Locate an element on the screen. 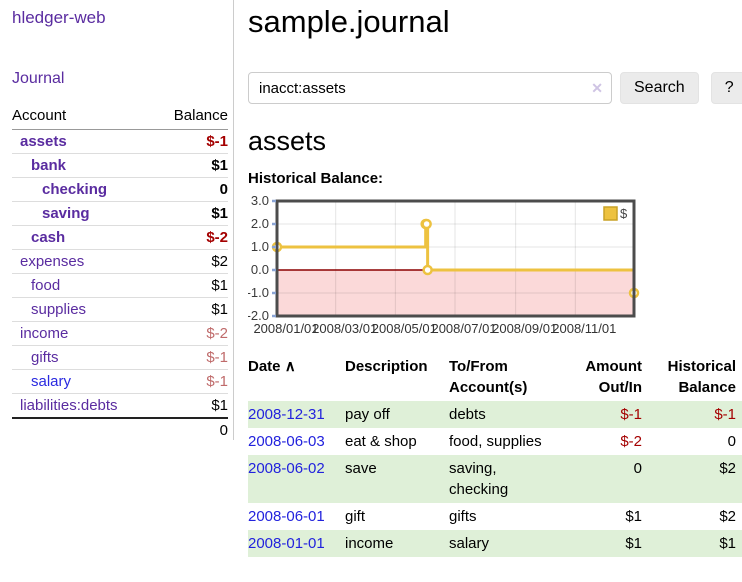 The image size is (742, 582). column-header-date: Date ∧ is located at coordinates (272, 366).